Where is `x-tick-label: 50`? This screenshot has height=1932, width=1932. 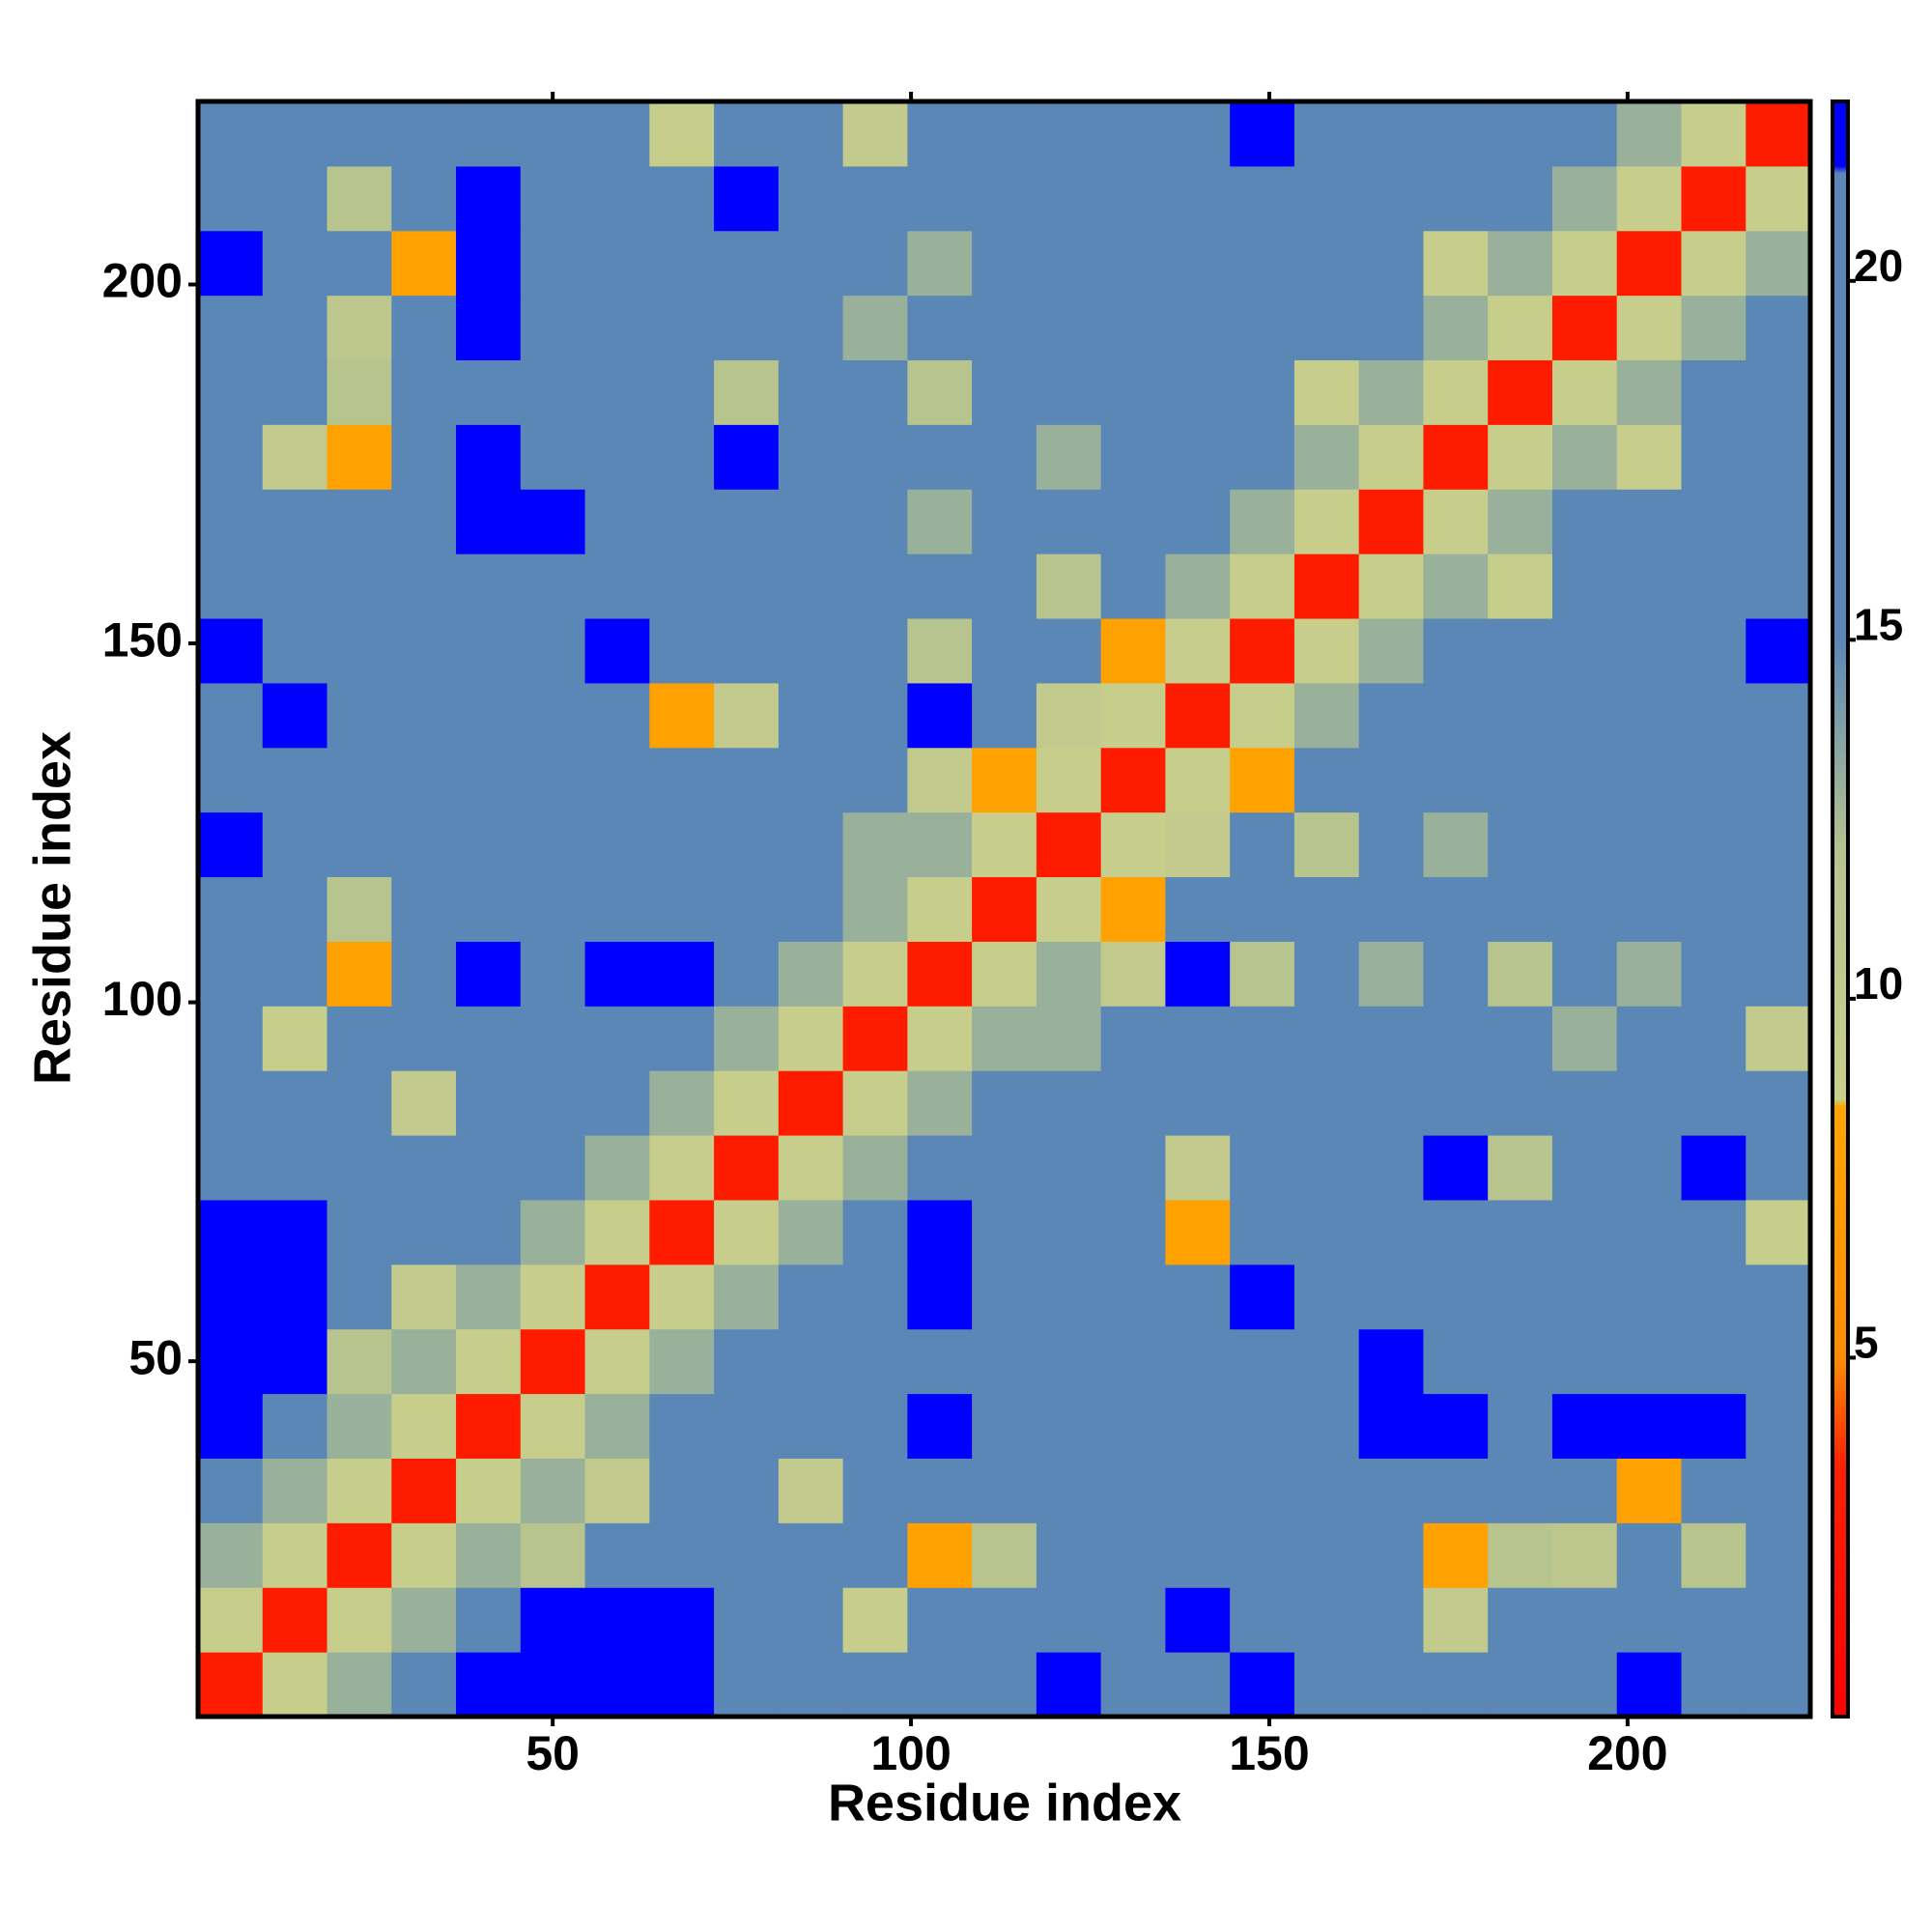
x-tick-label: 50 is located at coordinates (553, 1753).